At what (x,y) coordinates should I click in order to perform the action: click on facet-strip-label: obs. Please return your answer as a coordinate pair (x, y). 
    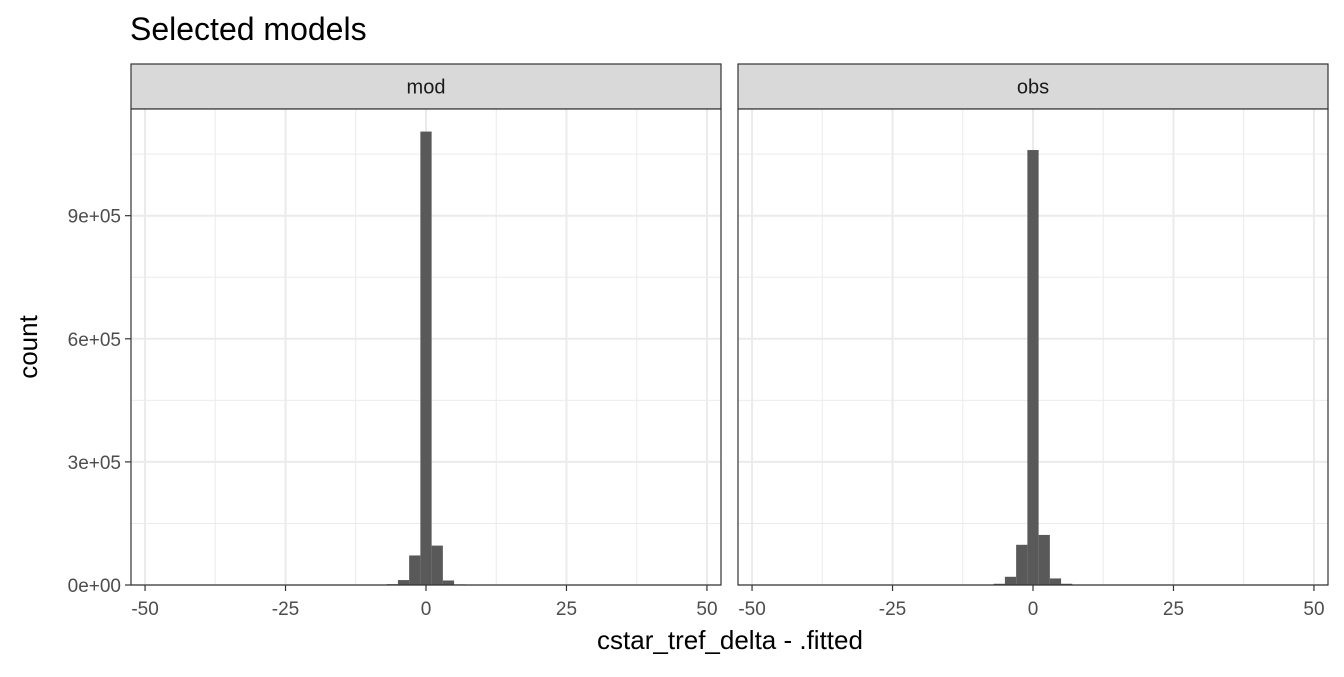
    Looking at the image, I should click on (1033, 88).